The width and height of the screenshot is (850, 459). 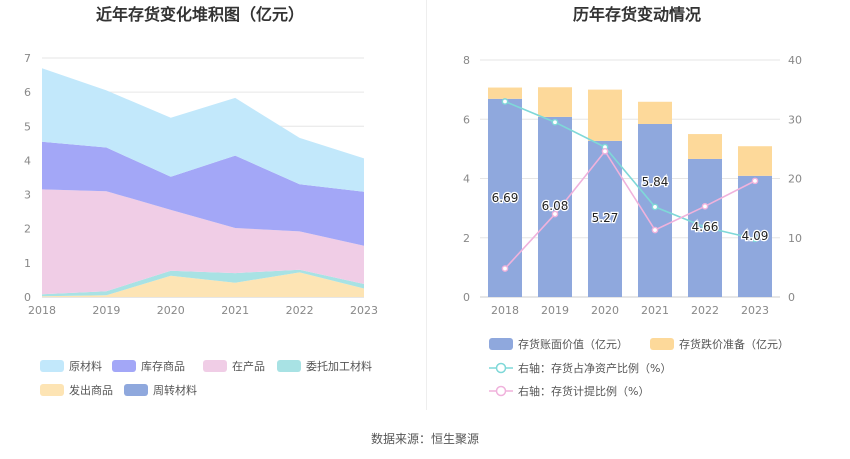 I want to click on y2-tick-label: 0, so click(x=791, y=297).